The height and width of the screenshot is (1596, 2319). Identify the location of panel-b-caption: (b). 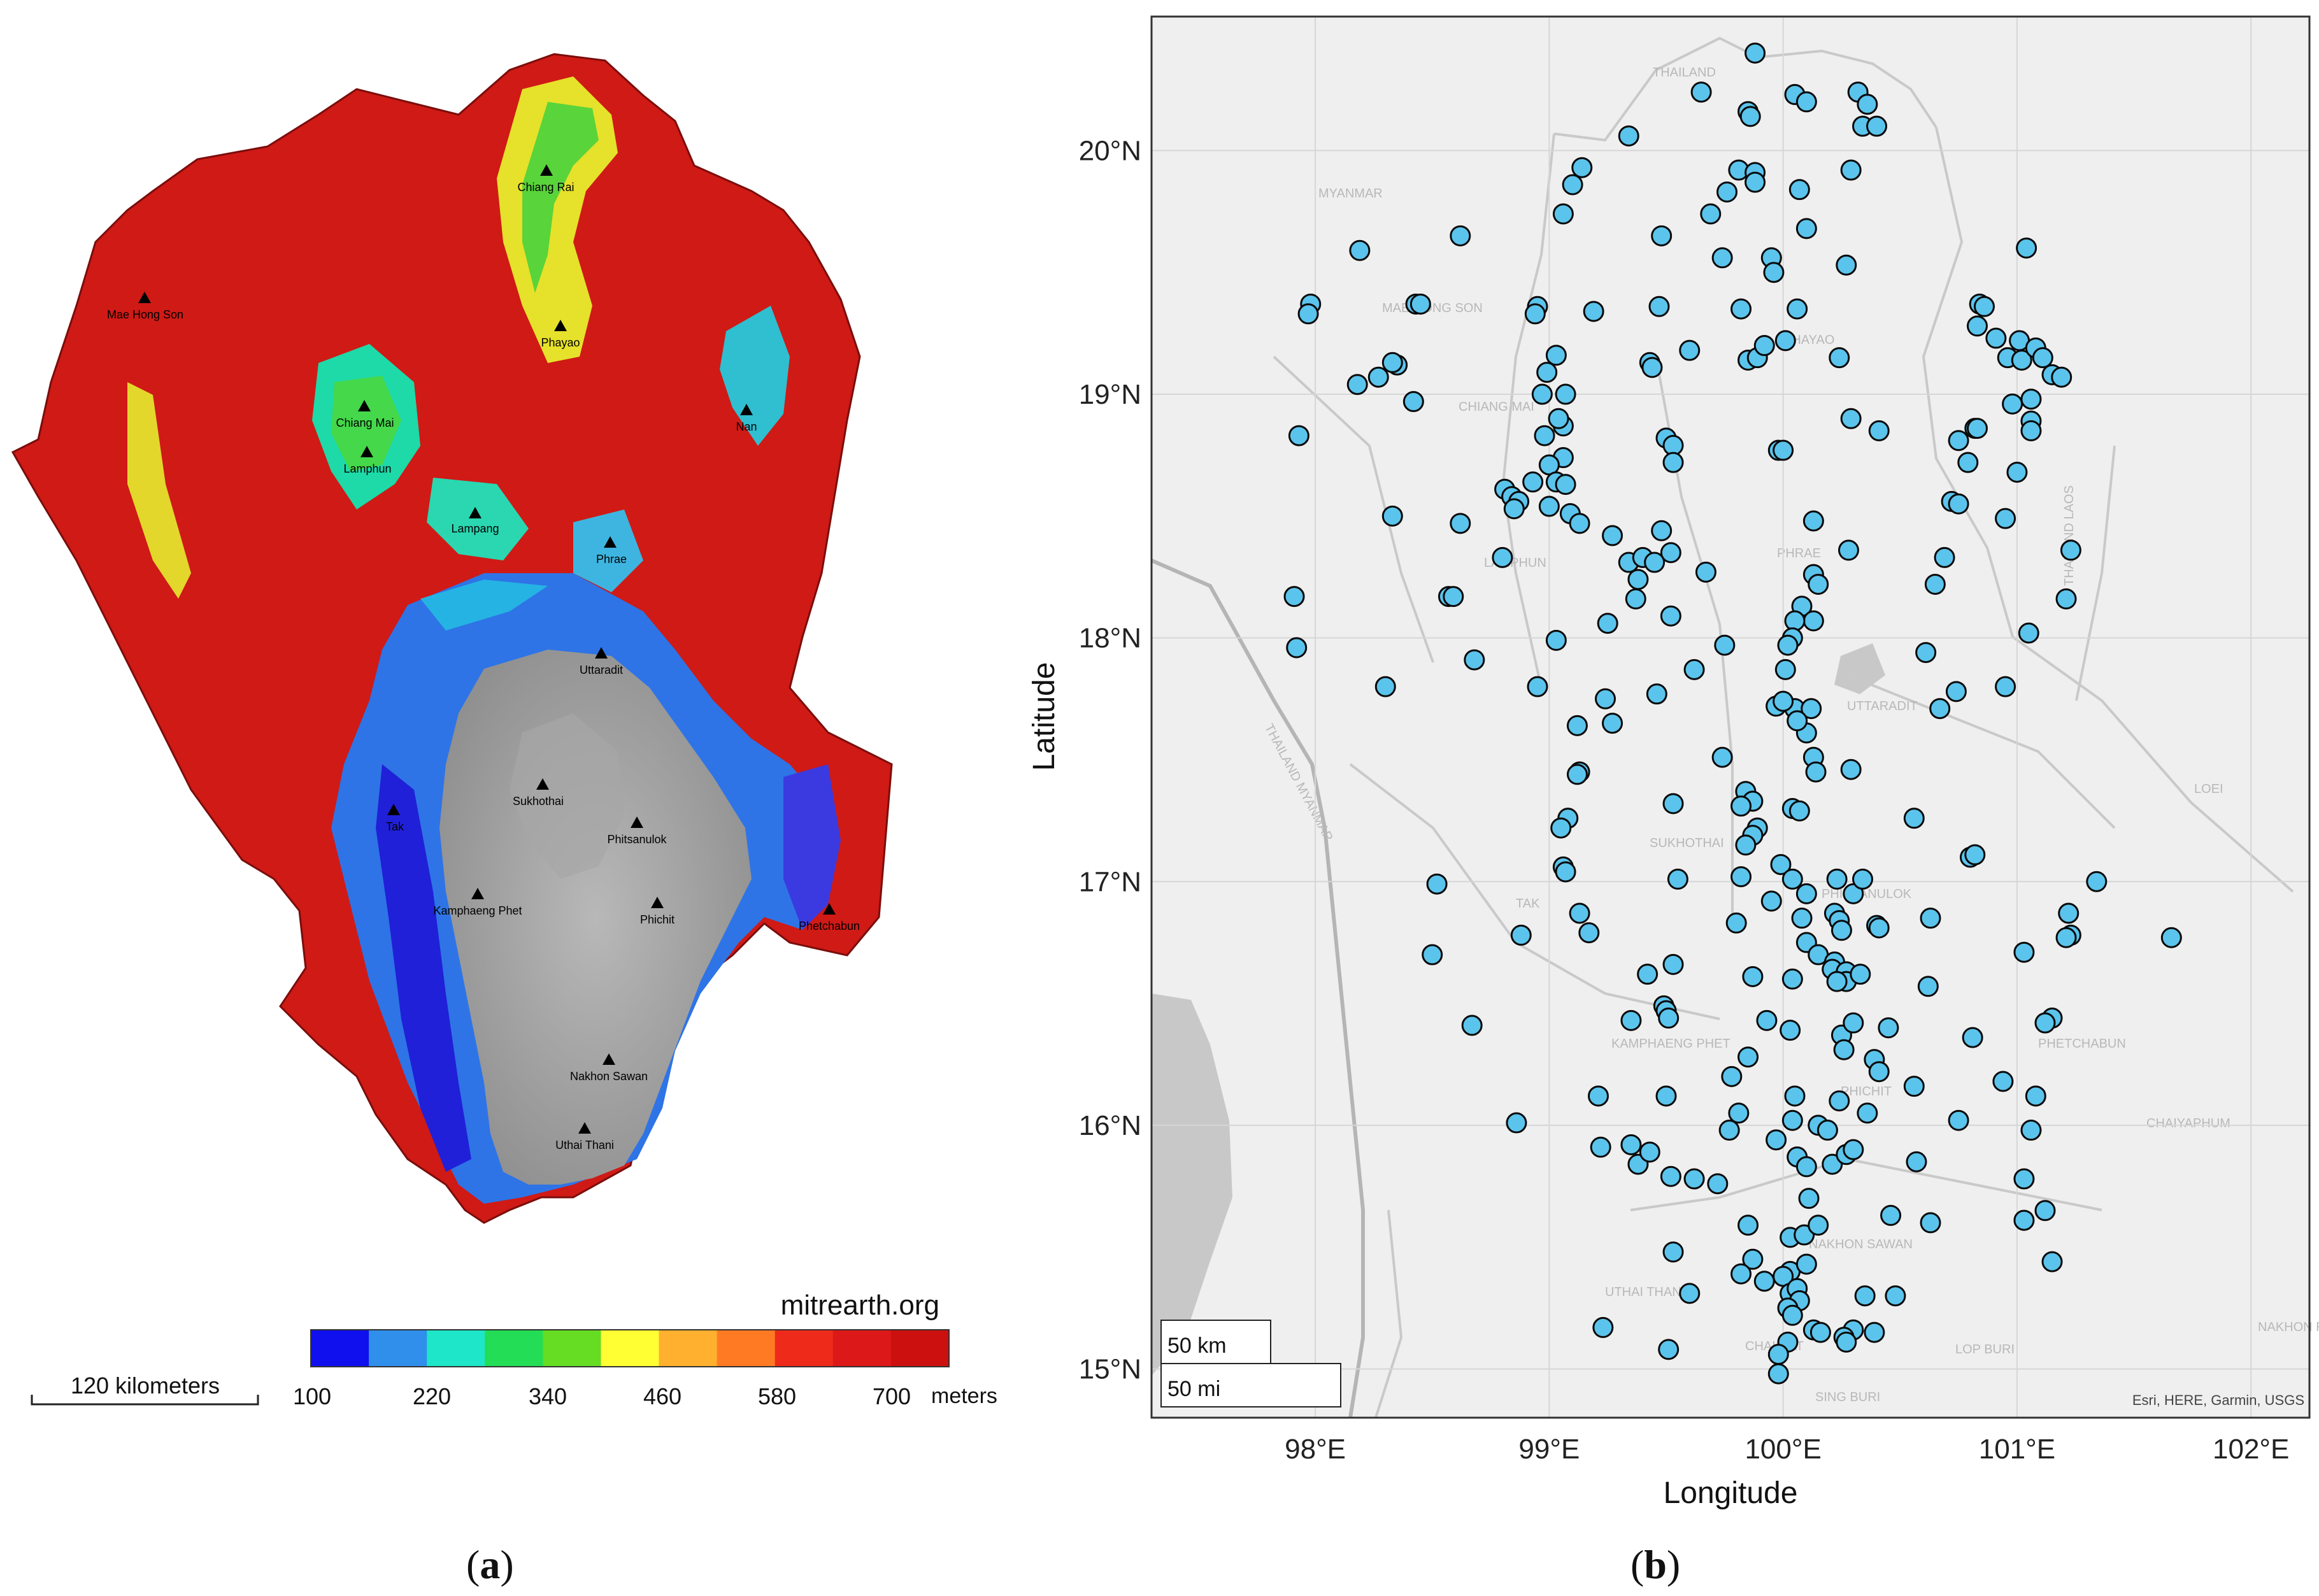
(1655, 1564).